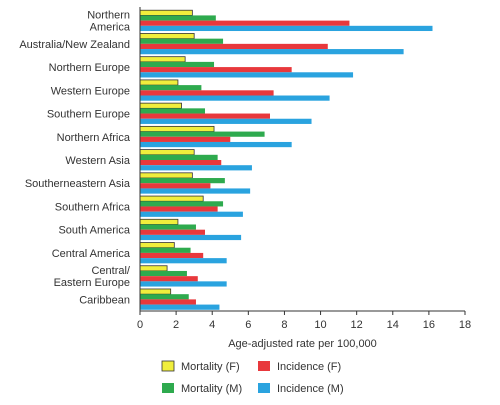 Image resolution: width=500 pixels, height=405 pixels. What do you see at coordinates (78, 184) in the screenshot?
I see `category-label: Southerneastern Asia` at bounding box center [78, 184].